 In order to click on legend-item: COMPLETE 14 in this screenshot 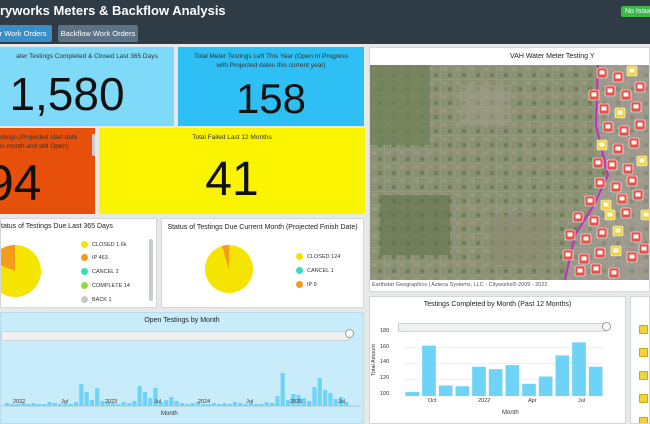, I will do `click(105, 285)`.